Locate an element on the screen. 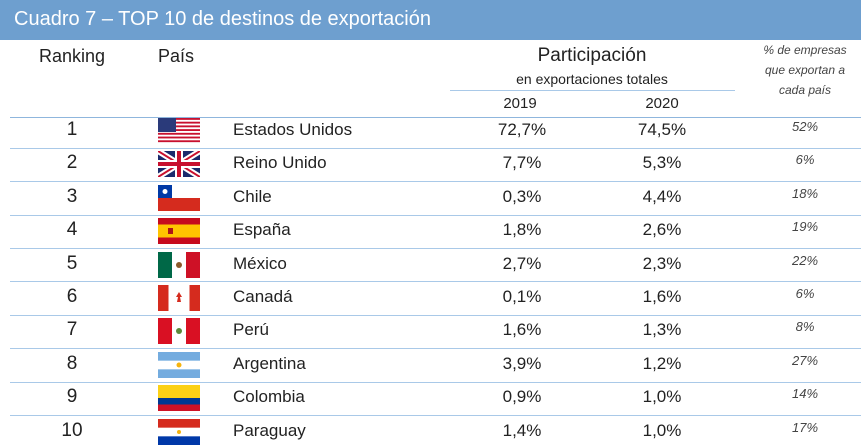  country-cell: España is located at coordinates (262, 230).